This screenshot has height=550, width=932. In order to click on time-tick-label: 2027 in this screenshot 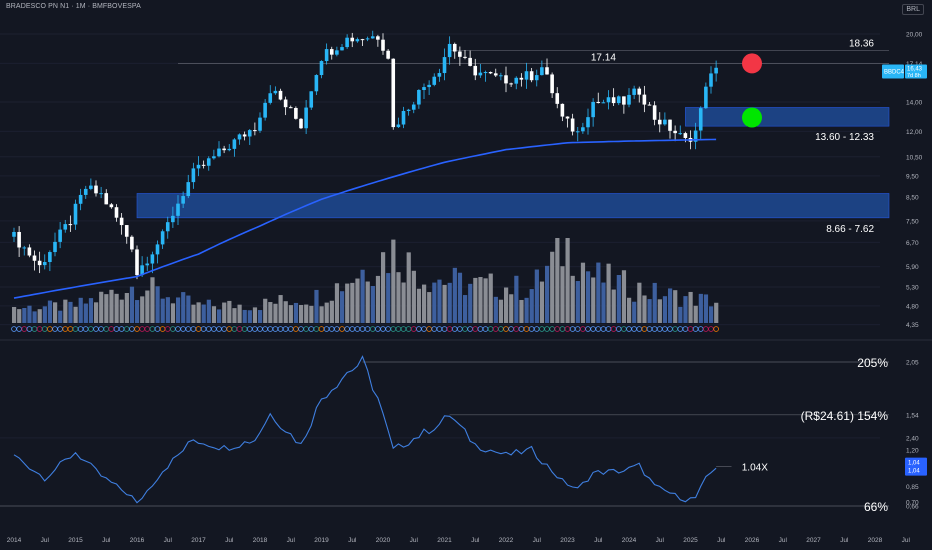, I will do `click(813, 540)`.